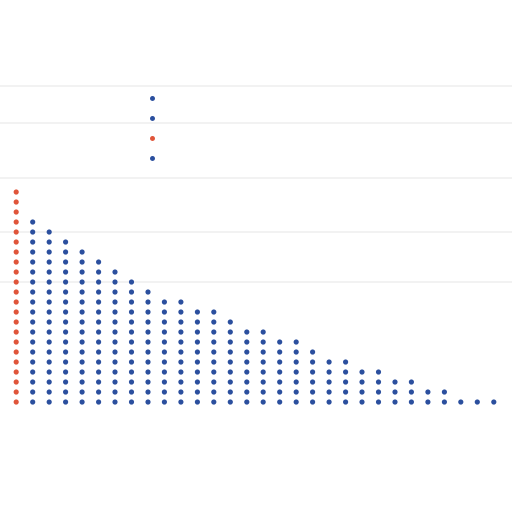 The image size is (512, 512). Describe the element at coordinates (152, 118) in the screenshot. I see `legend-marker` at that location.